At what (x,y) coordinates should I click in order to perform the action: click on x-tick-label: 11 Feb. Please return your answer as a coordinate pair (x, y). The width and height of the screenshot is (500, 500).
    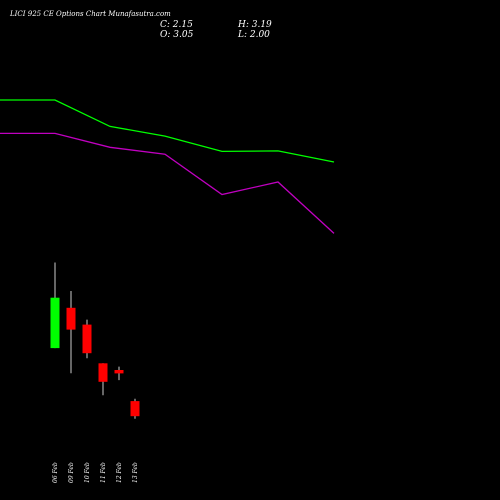
    Looking at the image, I should click on (103, 472).